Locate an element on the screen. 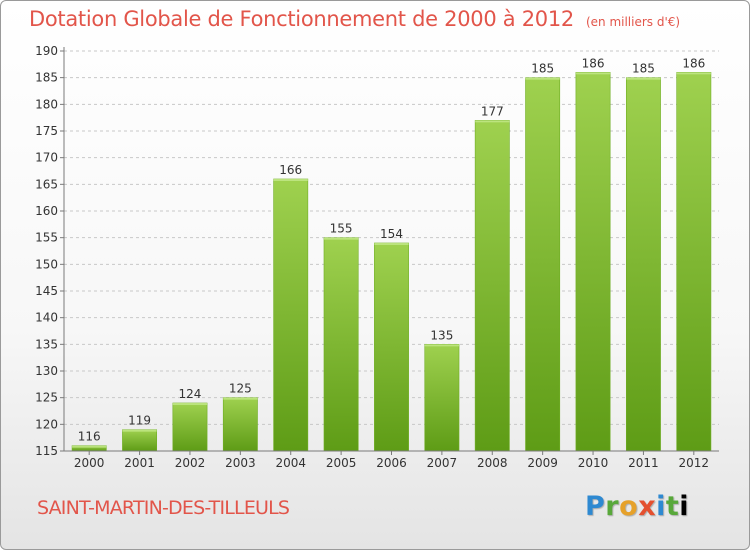  x-tick-label: 2000 is located at coordinates (89, 463).